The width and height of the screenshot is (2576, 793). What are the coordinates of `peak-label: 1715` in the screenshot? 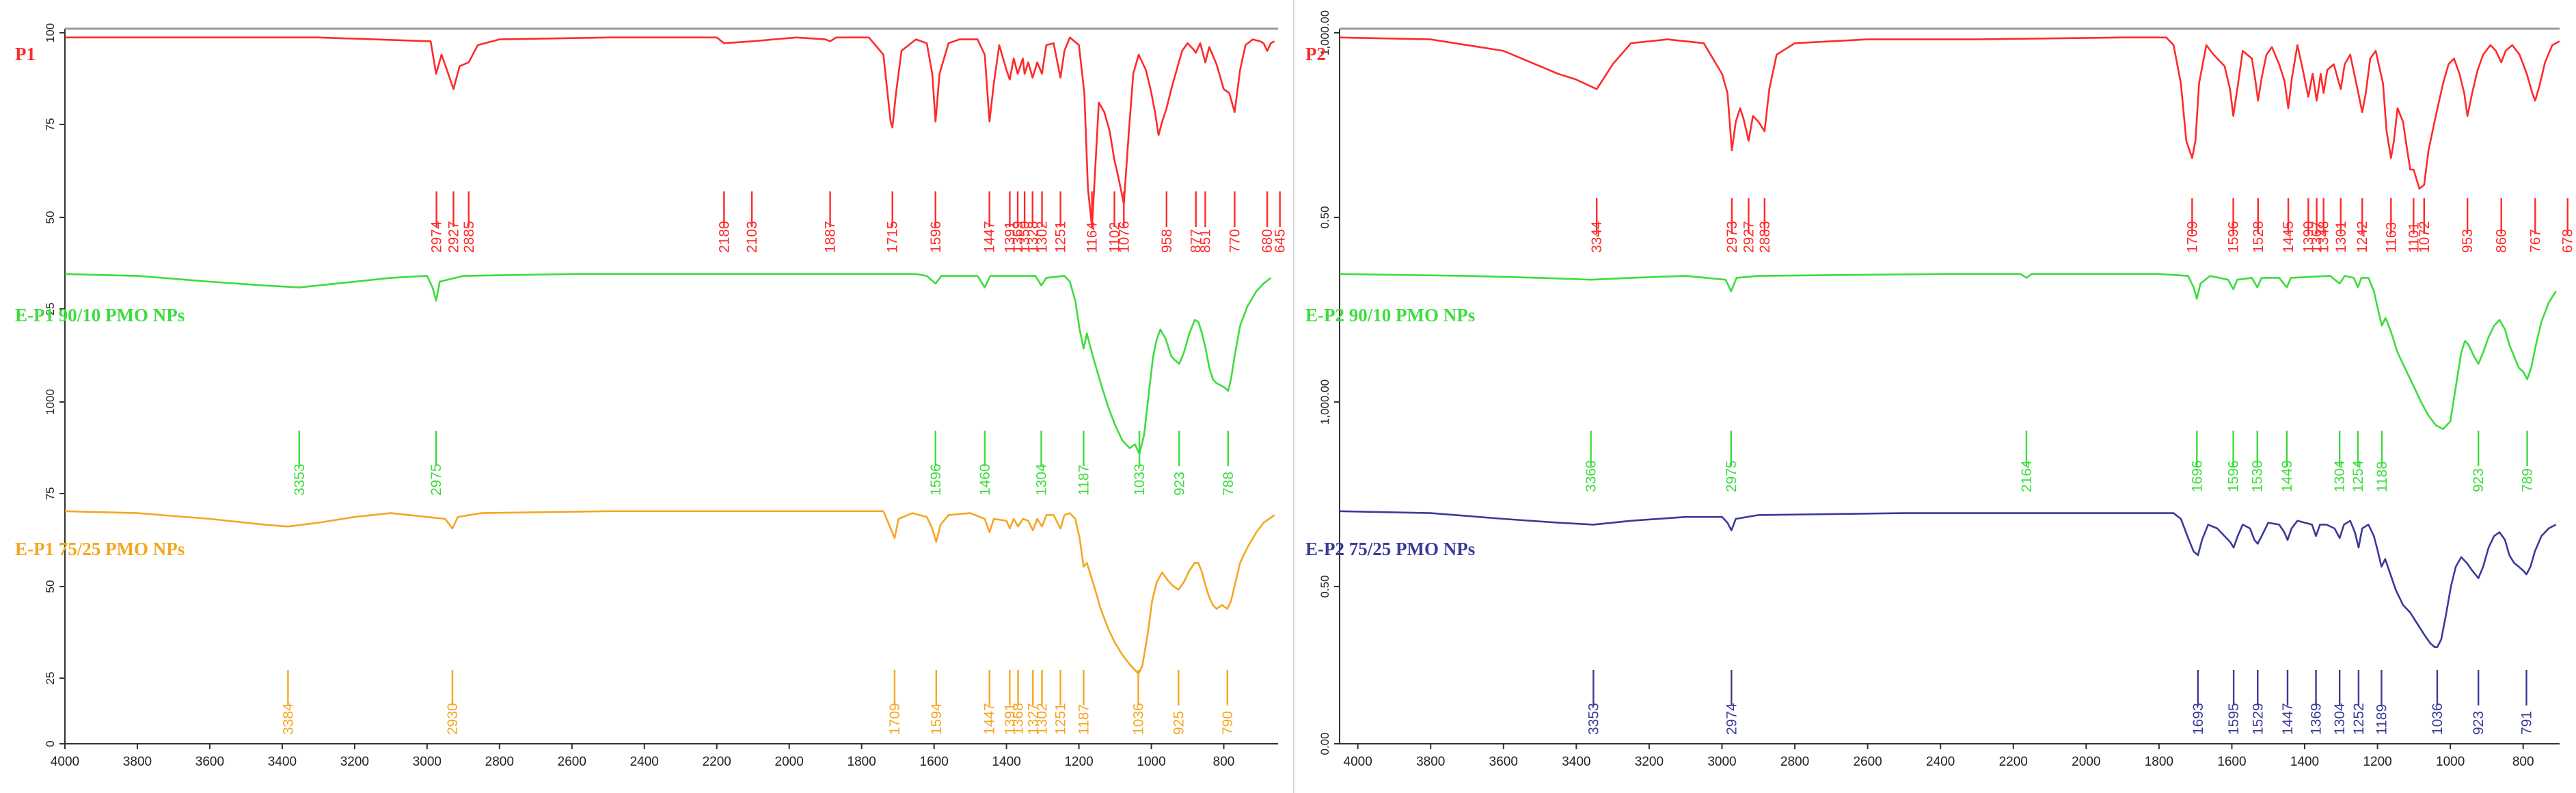 It's located at (893, 237).